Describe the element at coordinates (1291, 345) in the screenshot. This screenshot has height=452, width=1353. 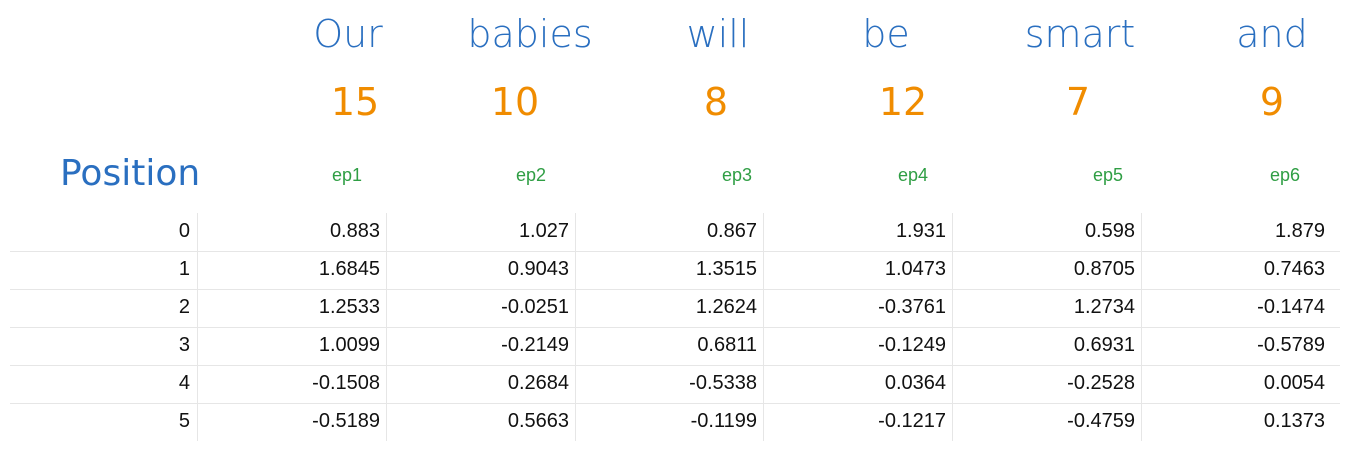
I see `table-cell: -0.5789` at that location.